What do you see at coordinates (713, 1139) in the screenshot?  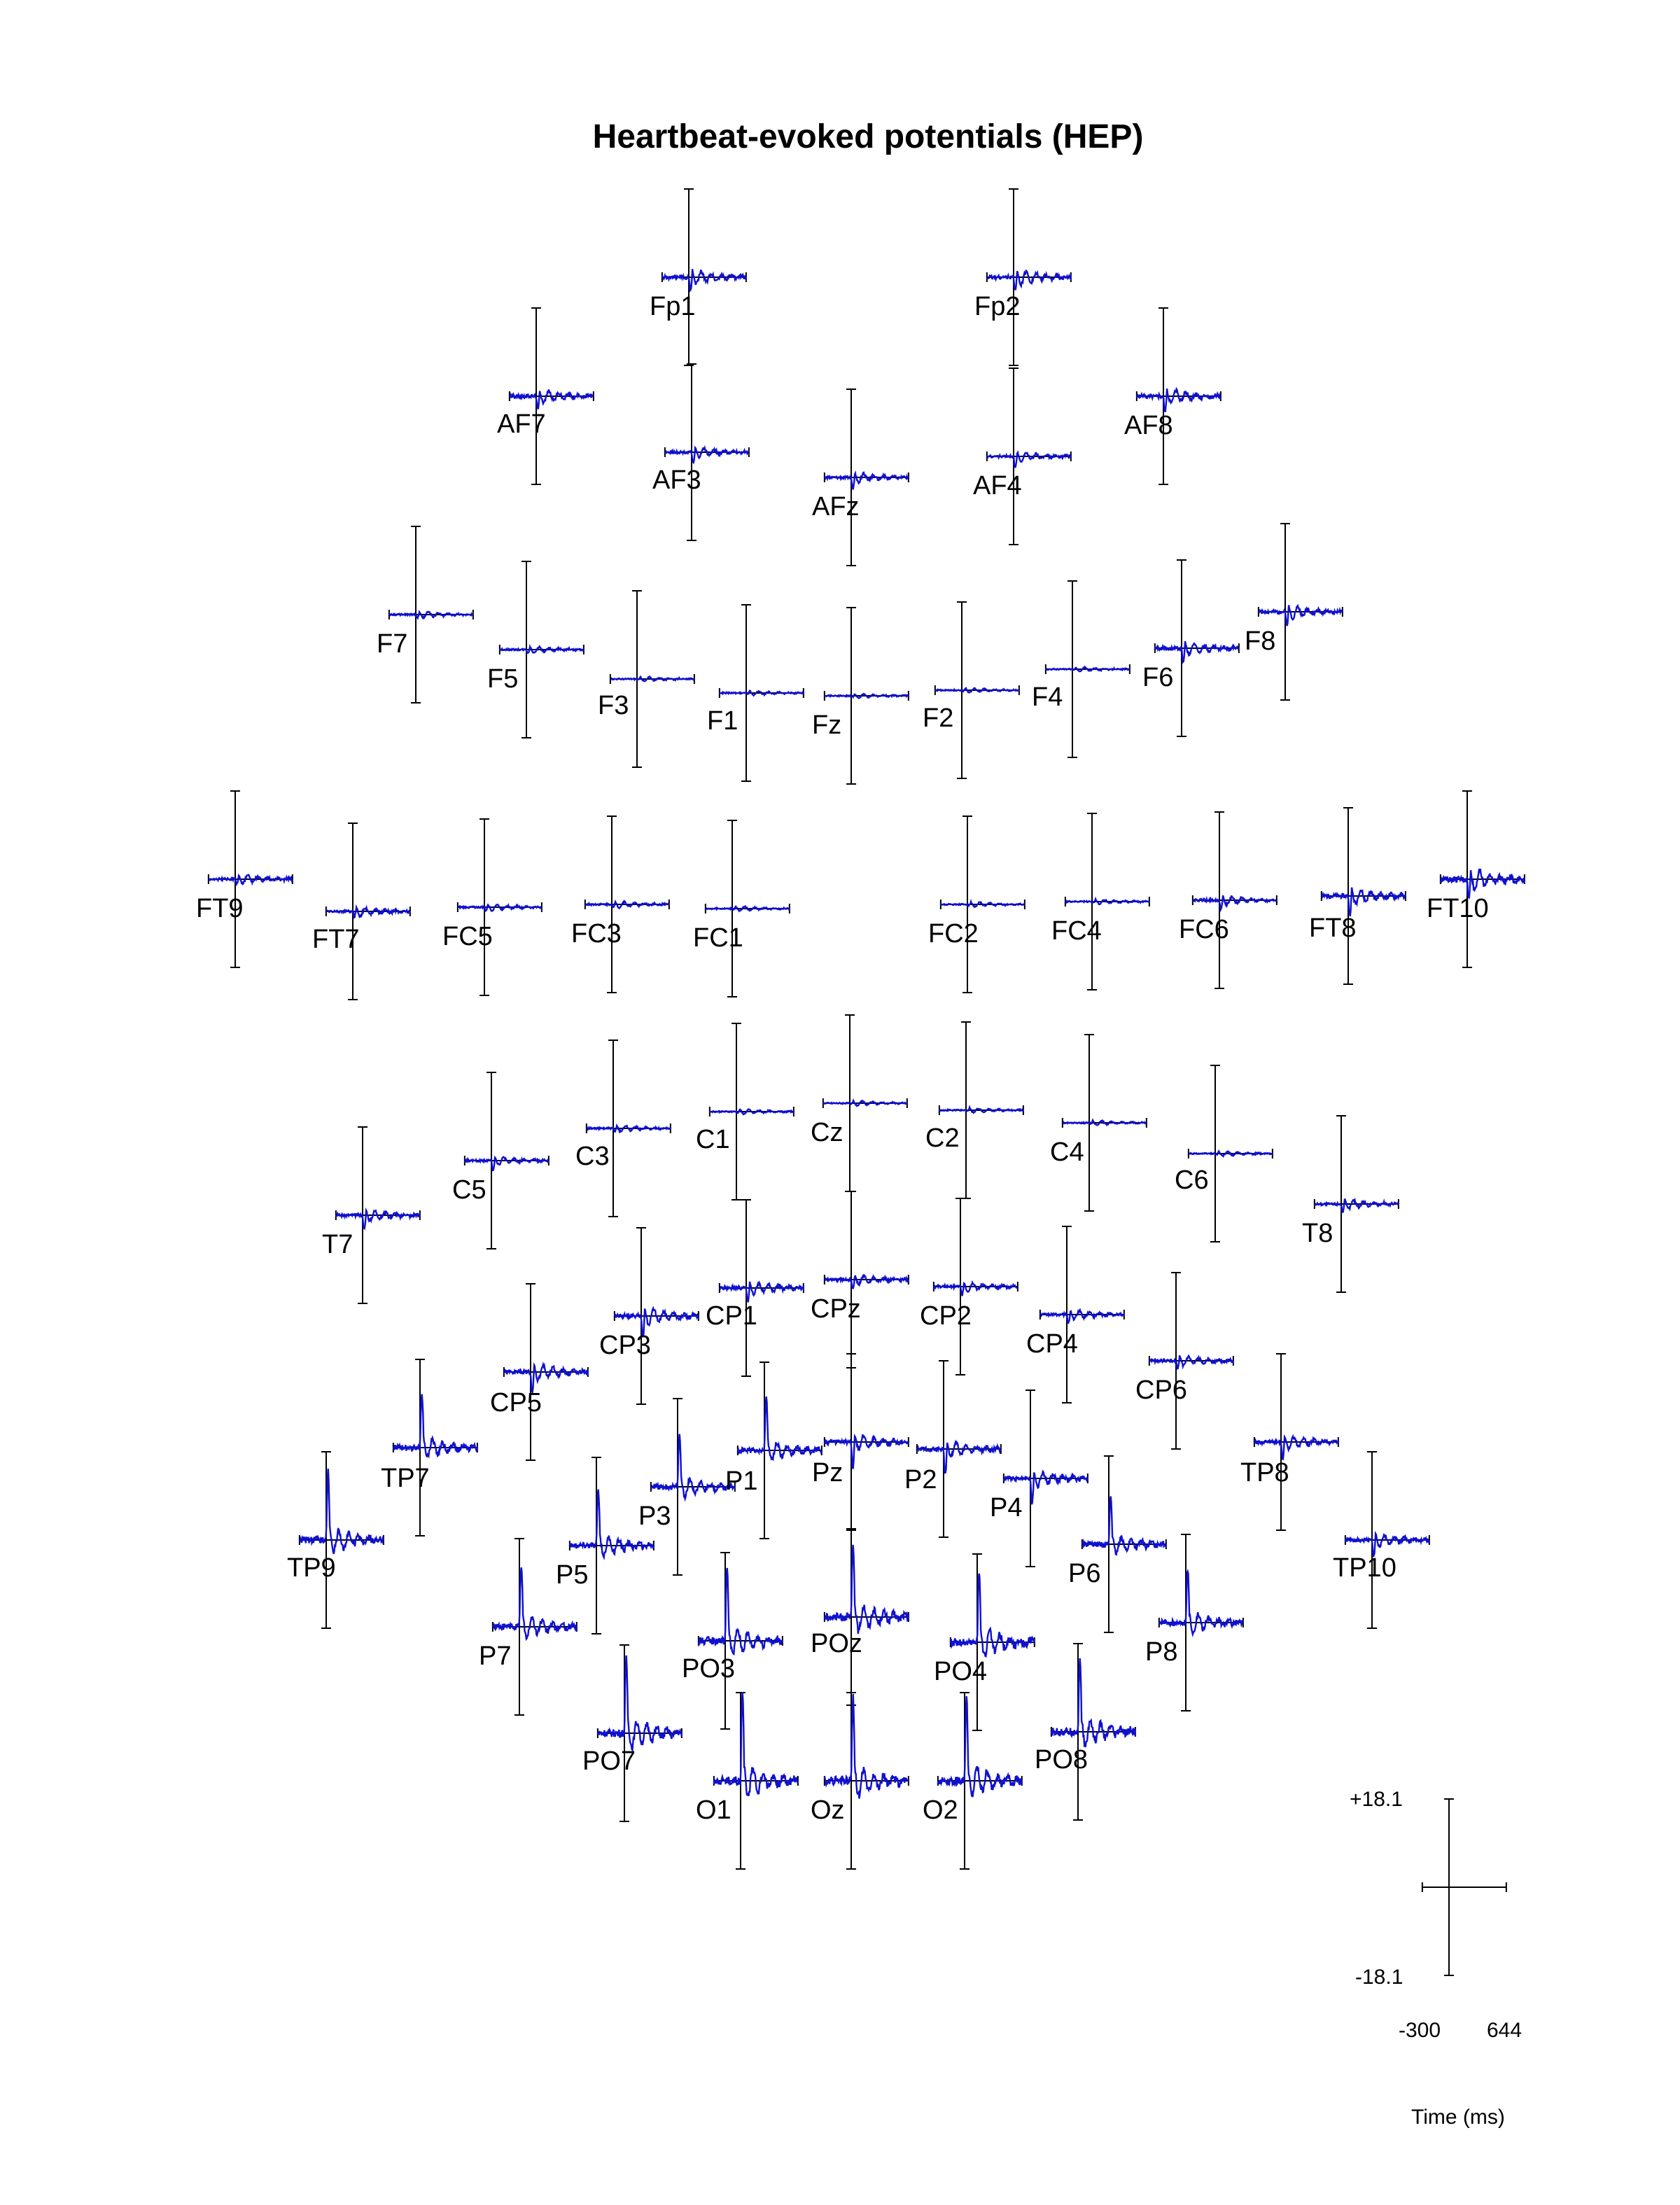 I see `channel-label: C1` at bounding box center [713, 1139].